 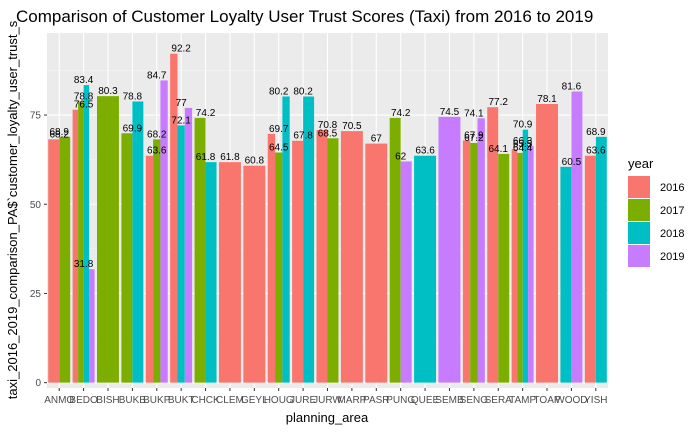 What do you see at coordinates (149, 269) in the screenshot?
I see `bar-BUKP-2016` at bounding box center [149, 269].